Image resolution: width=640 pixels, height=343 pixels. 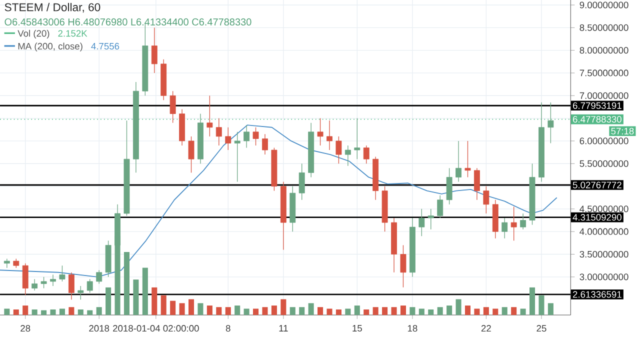 I want to click on chart-title: STEEM / Dollar, 60, so click(x=52, y=7).